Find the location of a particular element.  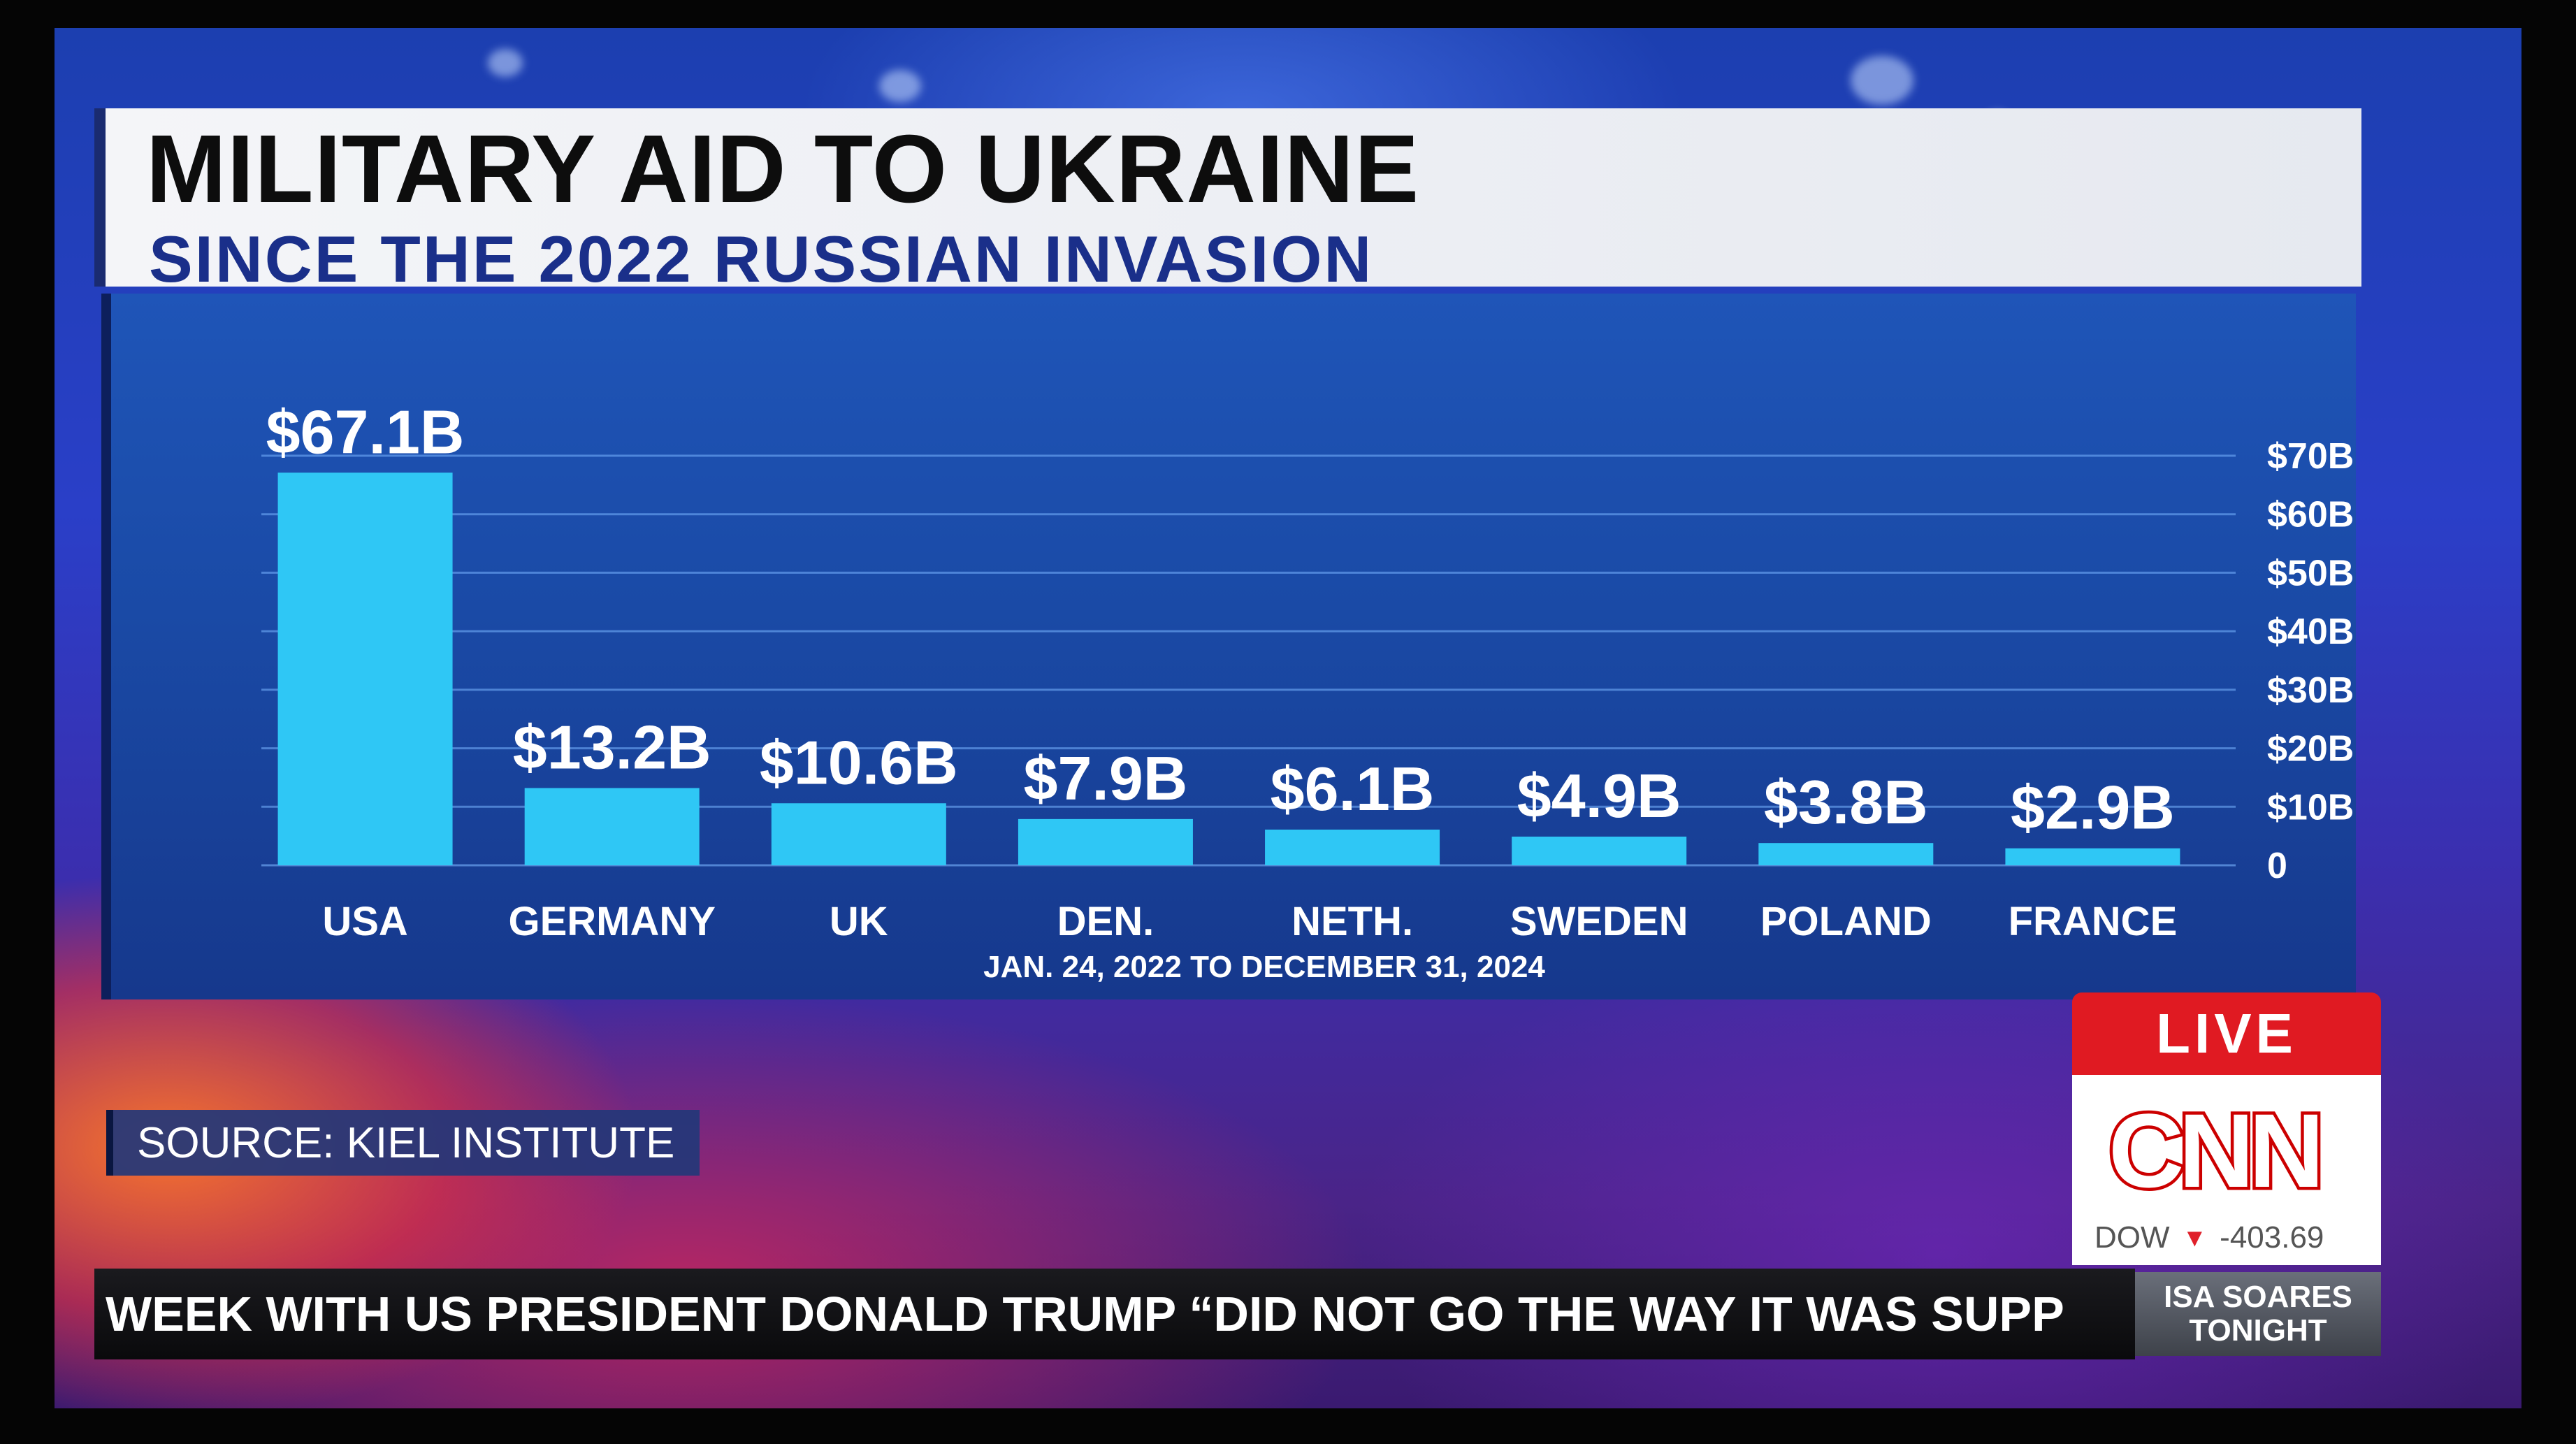

market-change: -403.69 is located at coordinates (2272, 1237).